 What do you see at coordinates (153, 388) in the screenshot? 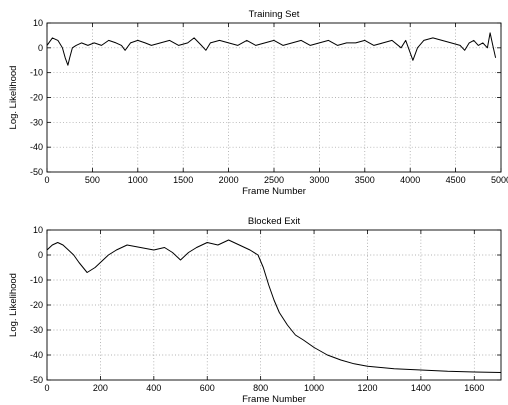
I see `x-tick-label: 400` at bounding box center [153, 388].